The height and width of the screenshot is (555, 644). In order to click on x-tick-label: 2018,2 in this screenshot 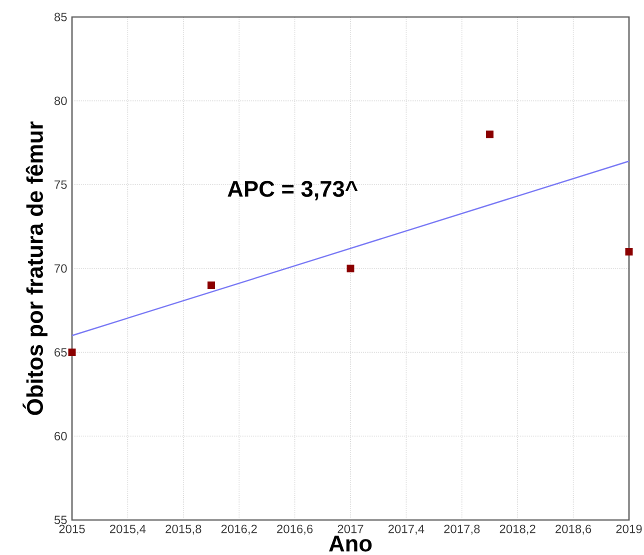, I will do `click(518, 529)`.